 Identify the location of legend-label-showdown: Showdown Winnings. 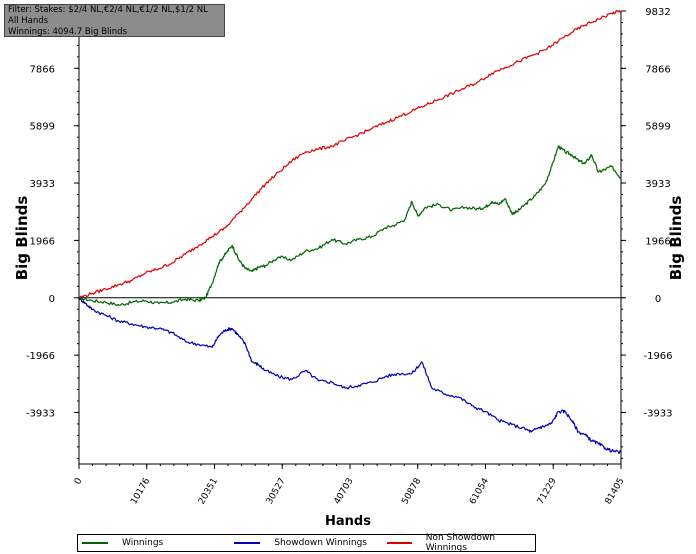
(320, 543).